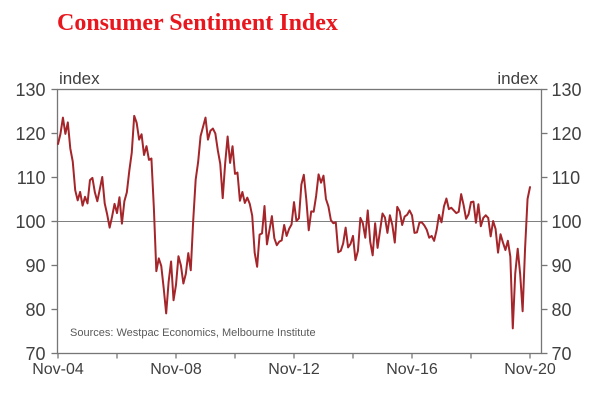 The height and width of the screenshot is (403, 600). What do you see at coordinates (30, 134) in the screenshot?
I see `y-axis-label-left: 120` at bounding box center [30, 134].